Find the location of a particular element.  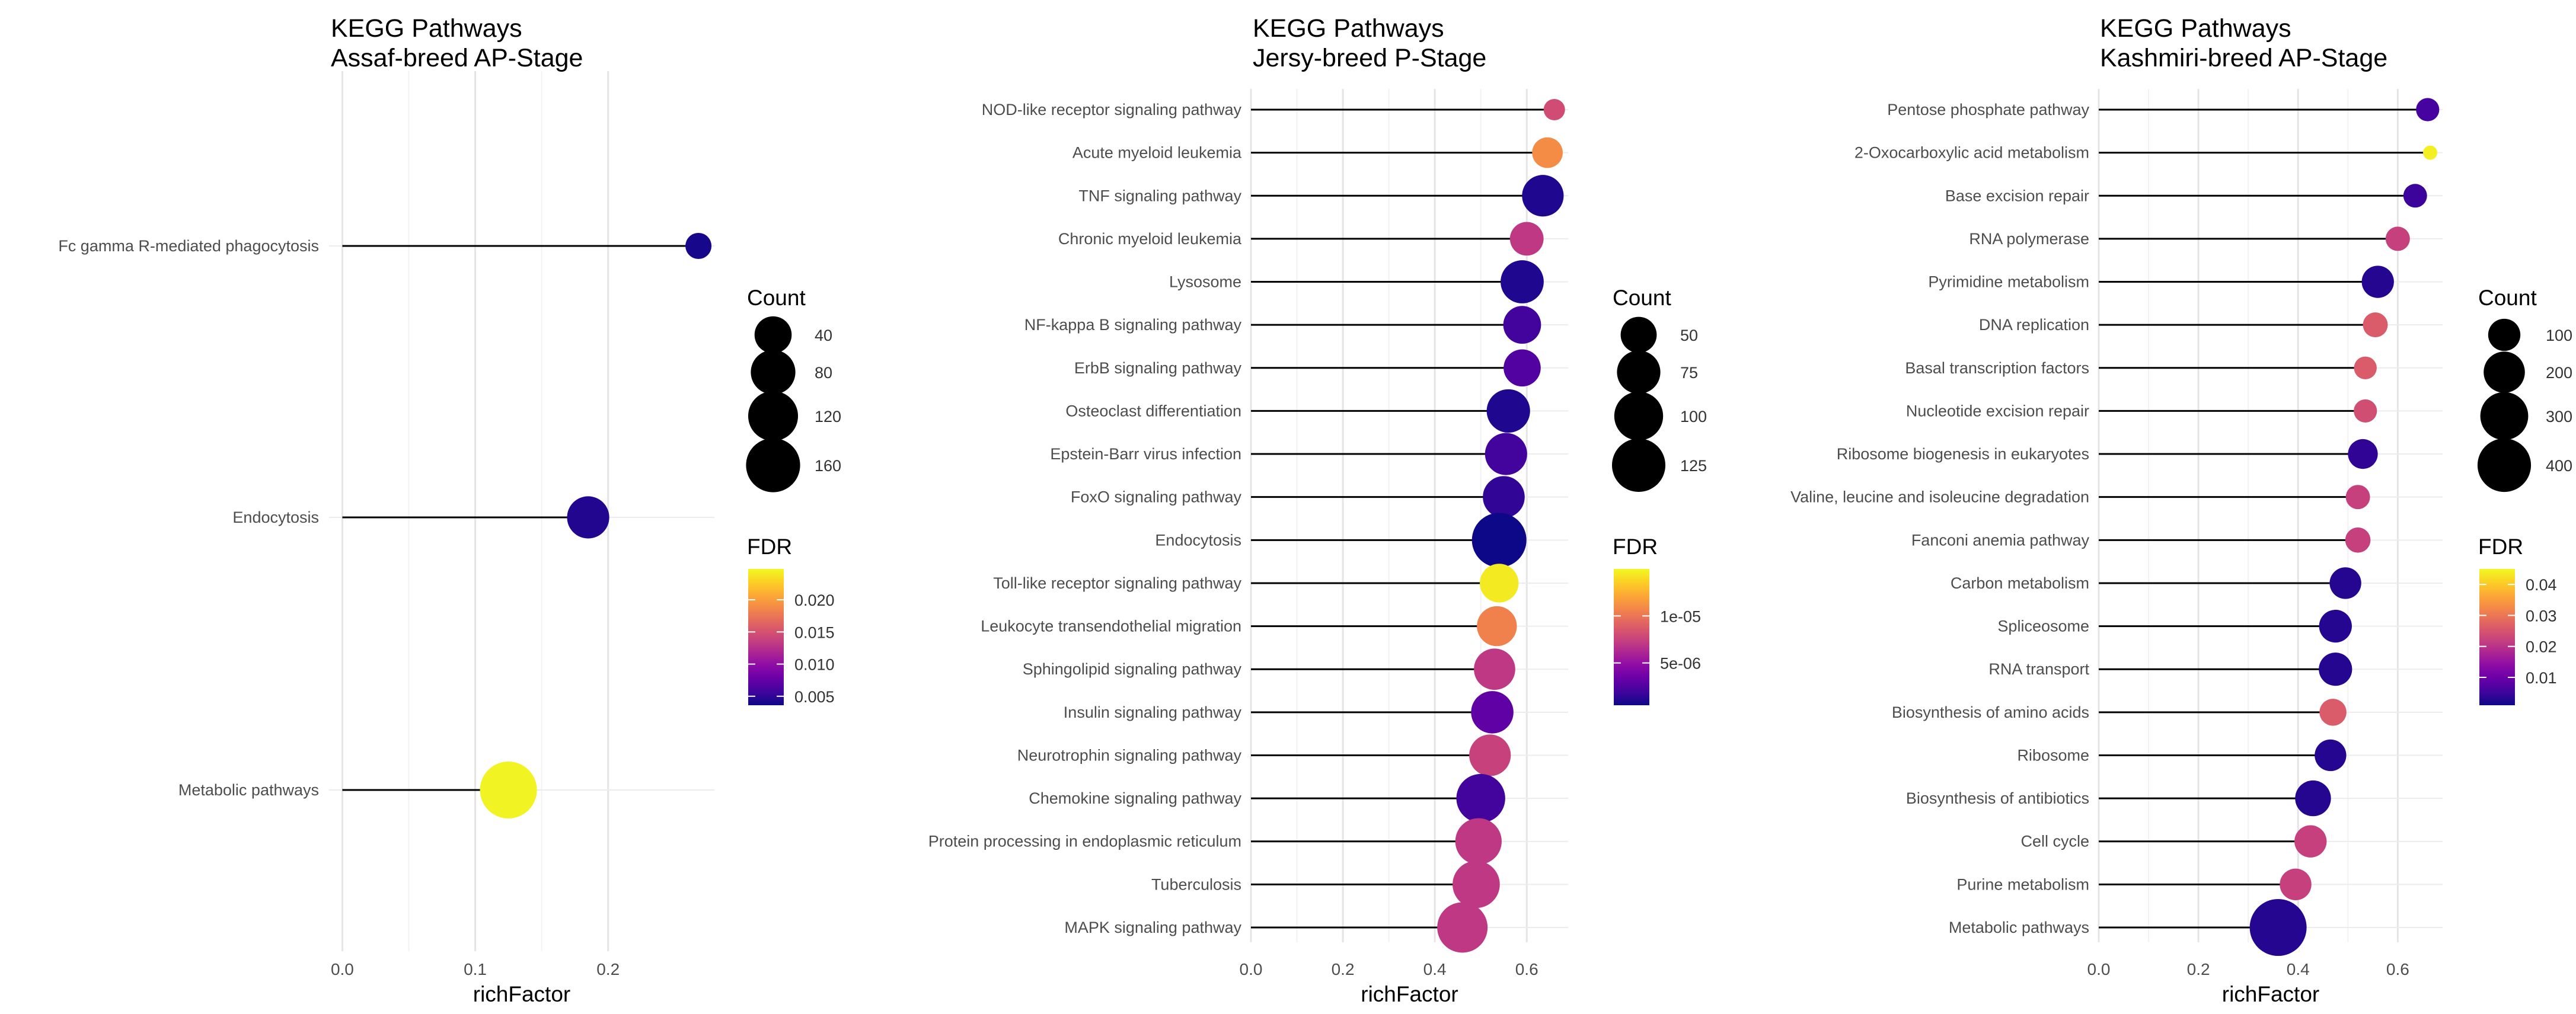

category-label: Purine metabolism is located at coordinates (2022, 884).